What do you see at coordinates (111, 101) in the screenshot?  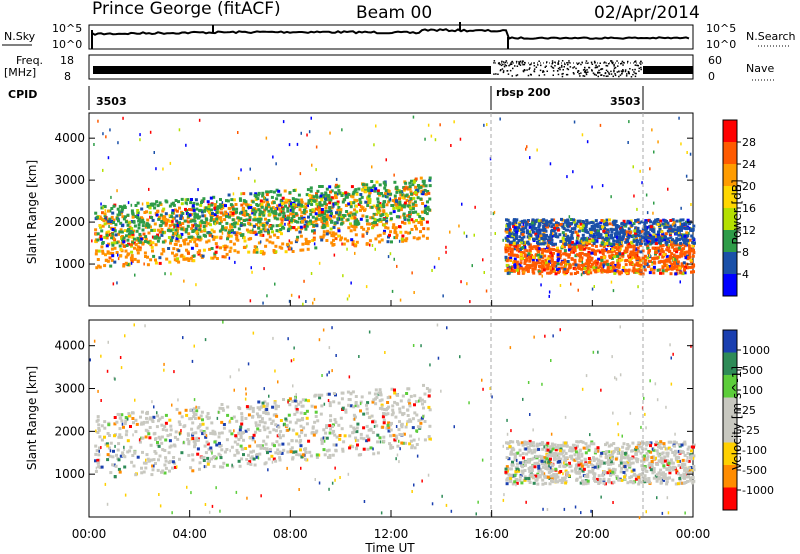 I see `cpid-segment-1: 3503` at bounding box center [111, 101].